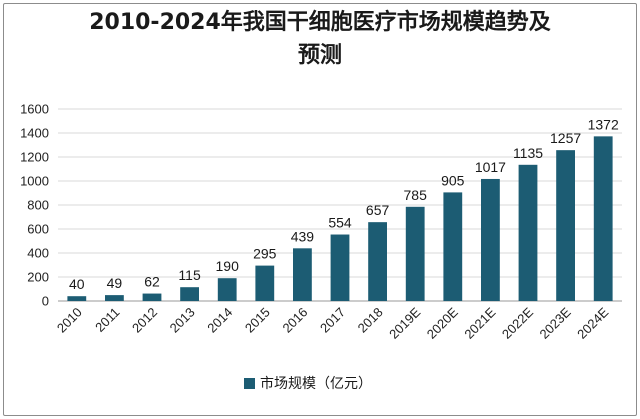 This screenshot has width=640, height=419. I want to click on chart-title-line-2: 预测, so click(319, 55).